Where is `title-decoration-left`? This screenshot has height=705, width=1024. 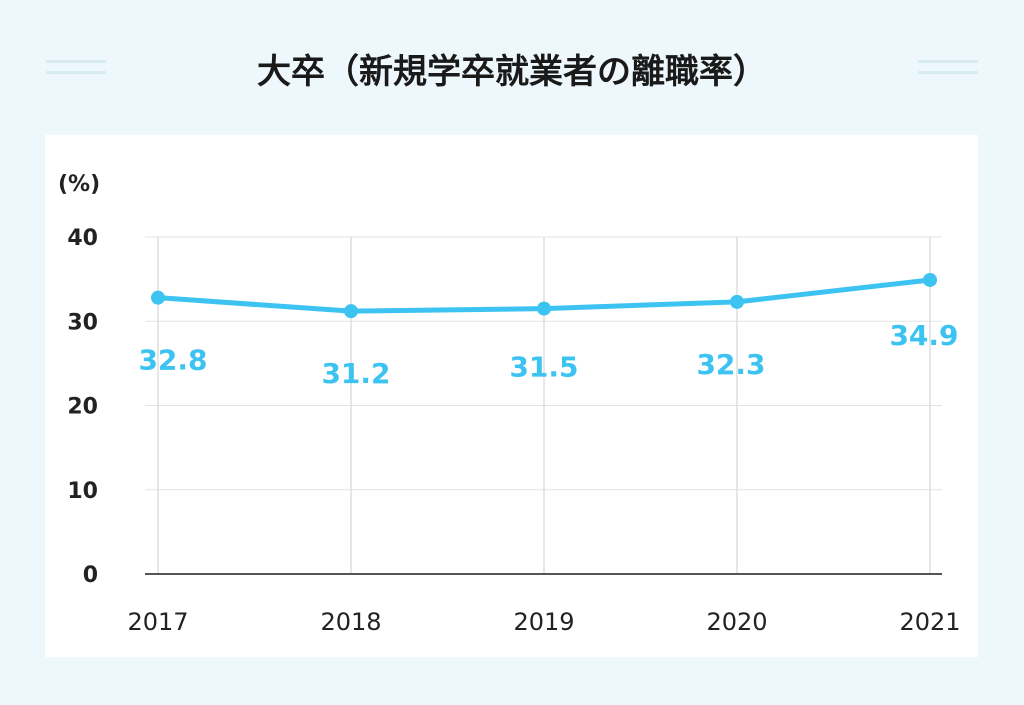
title-decoration-left is located at coordinates (76, 67).